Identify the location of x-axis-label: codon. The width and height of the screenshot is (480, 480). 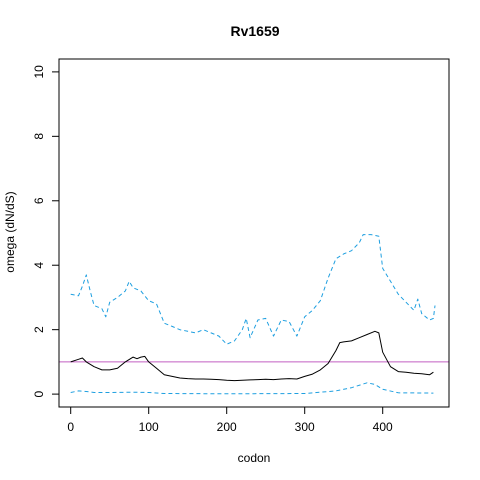
(254, 458).